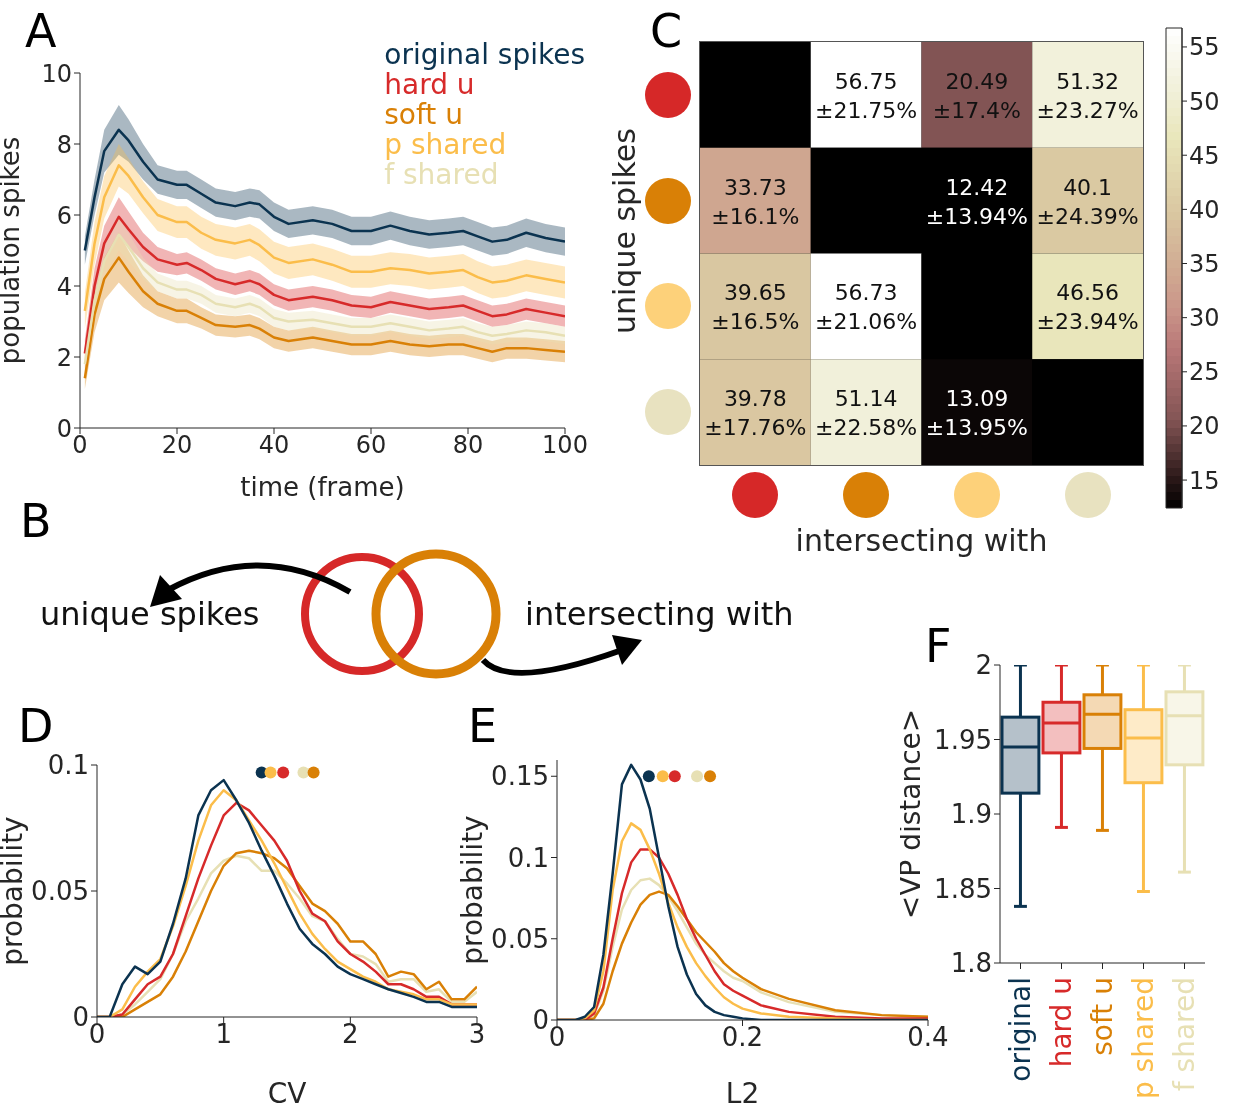  What do you see at coordinates (1204, 209) in the screenshot?
I see `color-bar-label: 40` at bounding box center [1204, 209].